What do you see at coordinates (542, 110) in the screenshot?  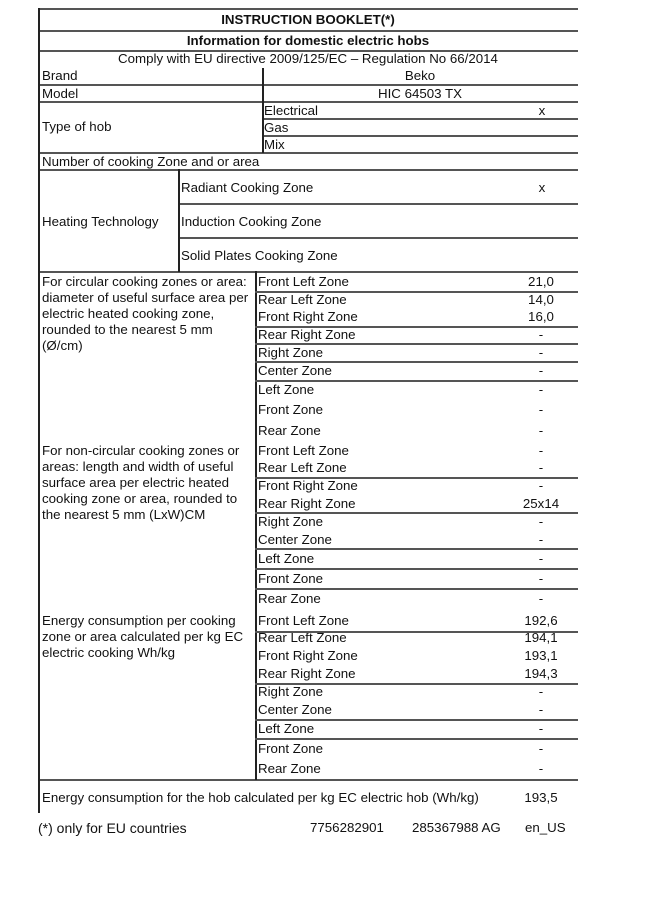 I see `hob-type-electrical-mark: x` at bounding box center [542, 110].